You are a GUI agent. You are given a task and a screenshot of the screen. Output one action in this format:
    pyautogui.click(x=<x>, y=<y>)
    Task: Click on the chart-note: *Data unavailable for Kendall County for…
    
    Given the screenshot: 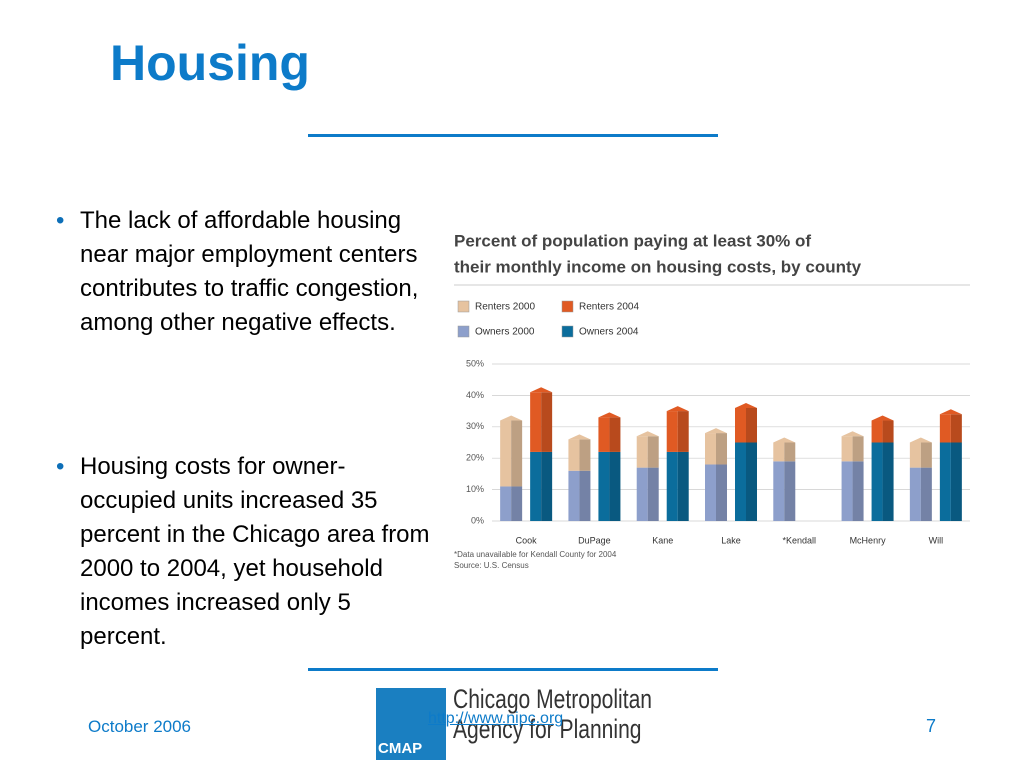 What is the action you would take?
    pyautogui.click(x=535, y=554)
    